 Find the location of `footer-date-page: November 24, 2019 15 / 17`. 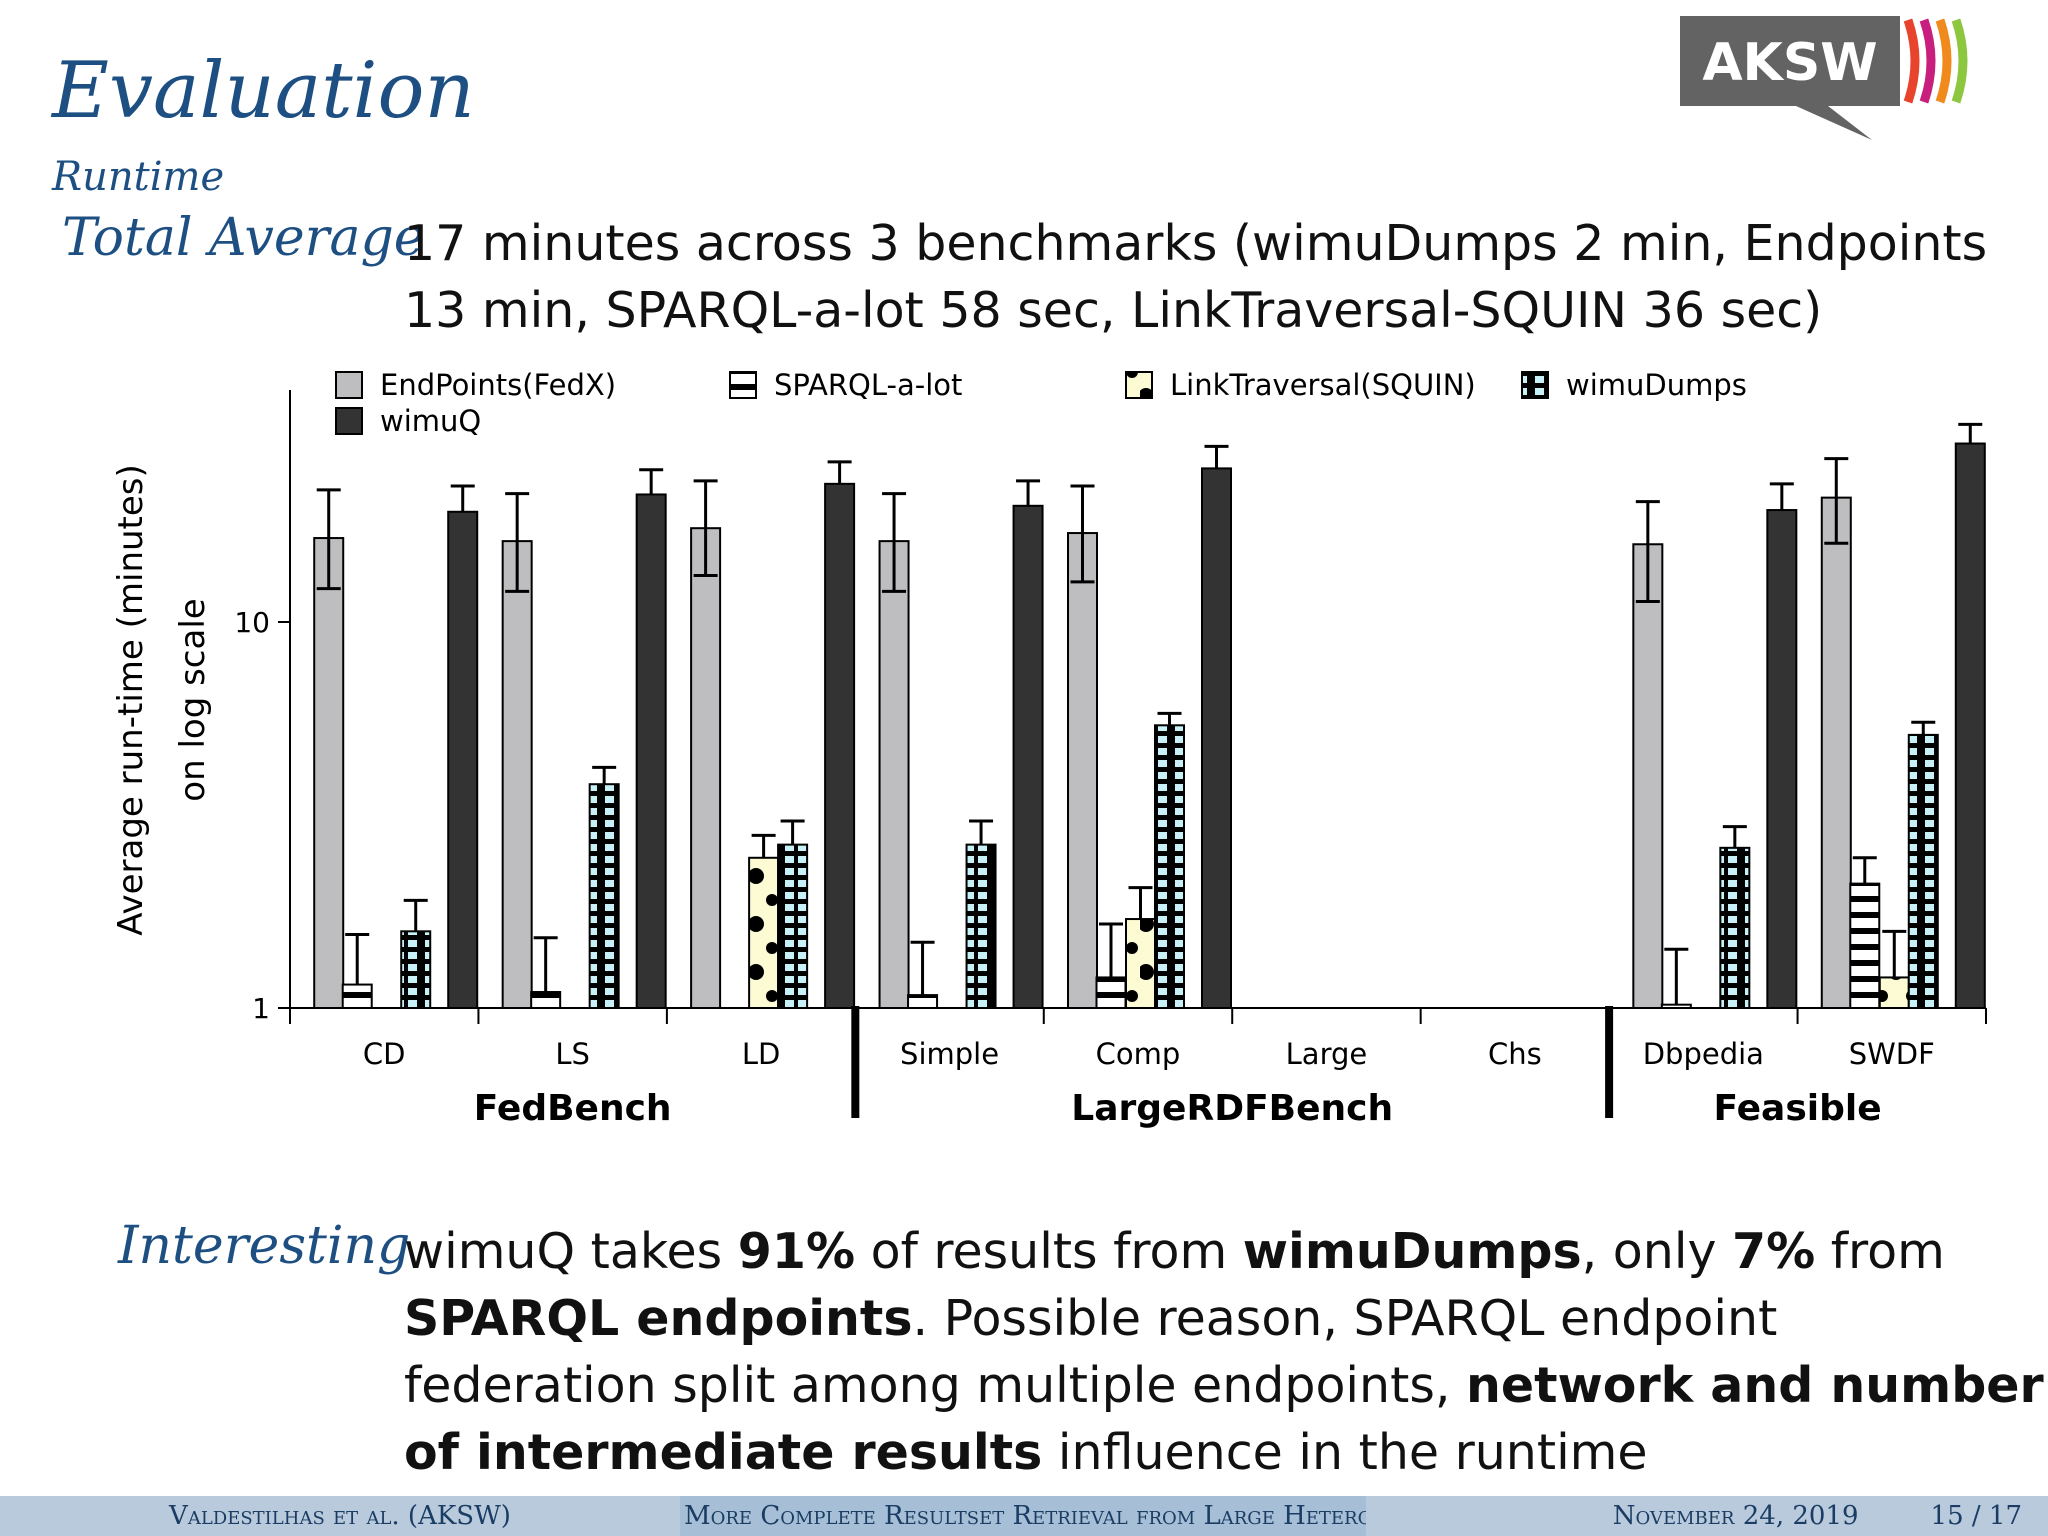

footer-date-page: November 24, 2019 15 / 17 is located at coordinates (1707, 1516).